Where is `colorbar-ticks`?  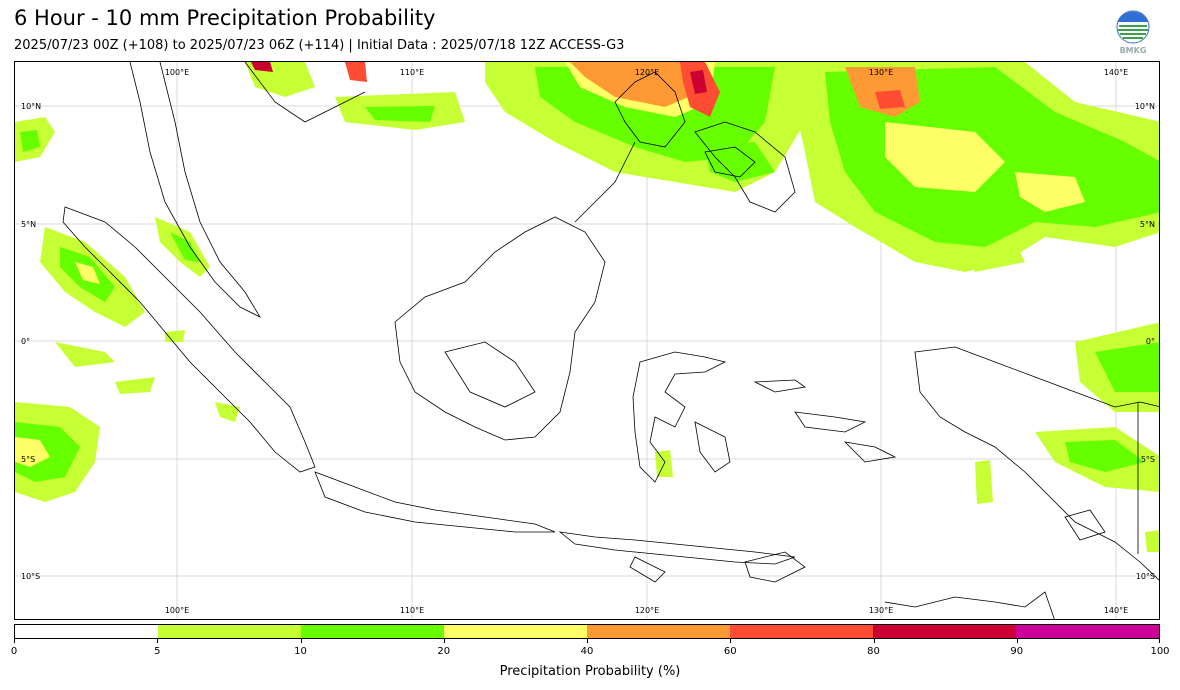 colorbar-ticks is located at coordinates (587, 641).